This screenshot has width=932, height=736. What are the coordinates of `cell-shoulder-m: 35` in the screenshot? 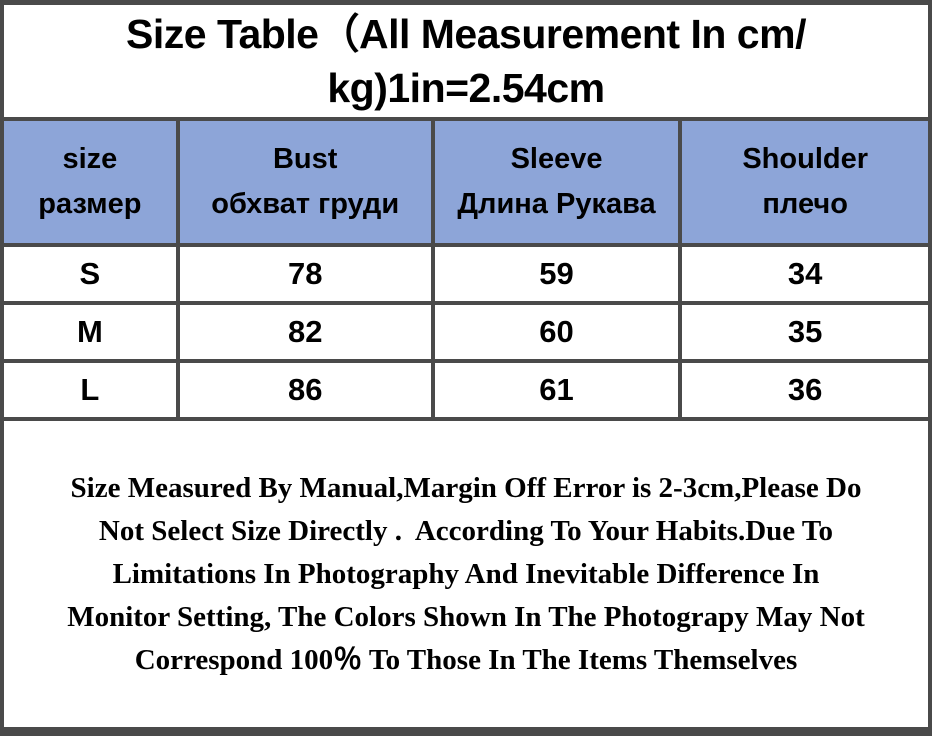 It's located at (803, 332).